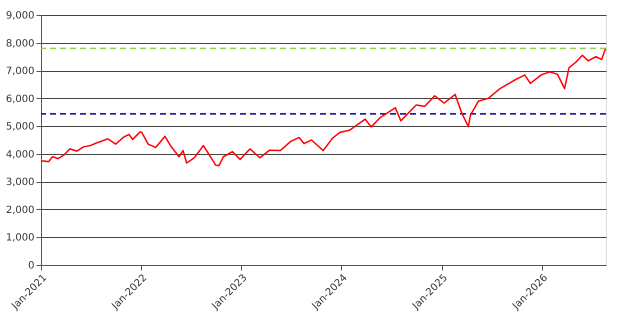 The height and width of the screenshot is (326, 635). What do you see at coordinates (20, 127) in the screenshot?
I see `y-tick-label: 5,000` at bounding box center [20, 127].